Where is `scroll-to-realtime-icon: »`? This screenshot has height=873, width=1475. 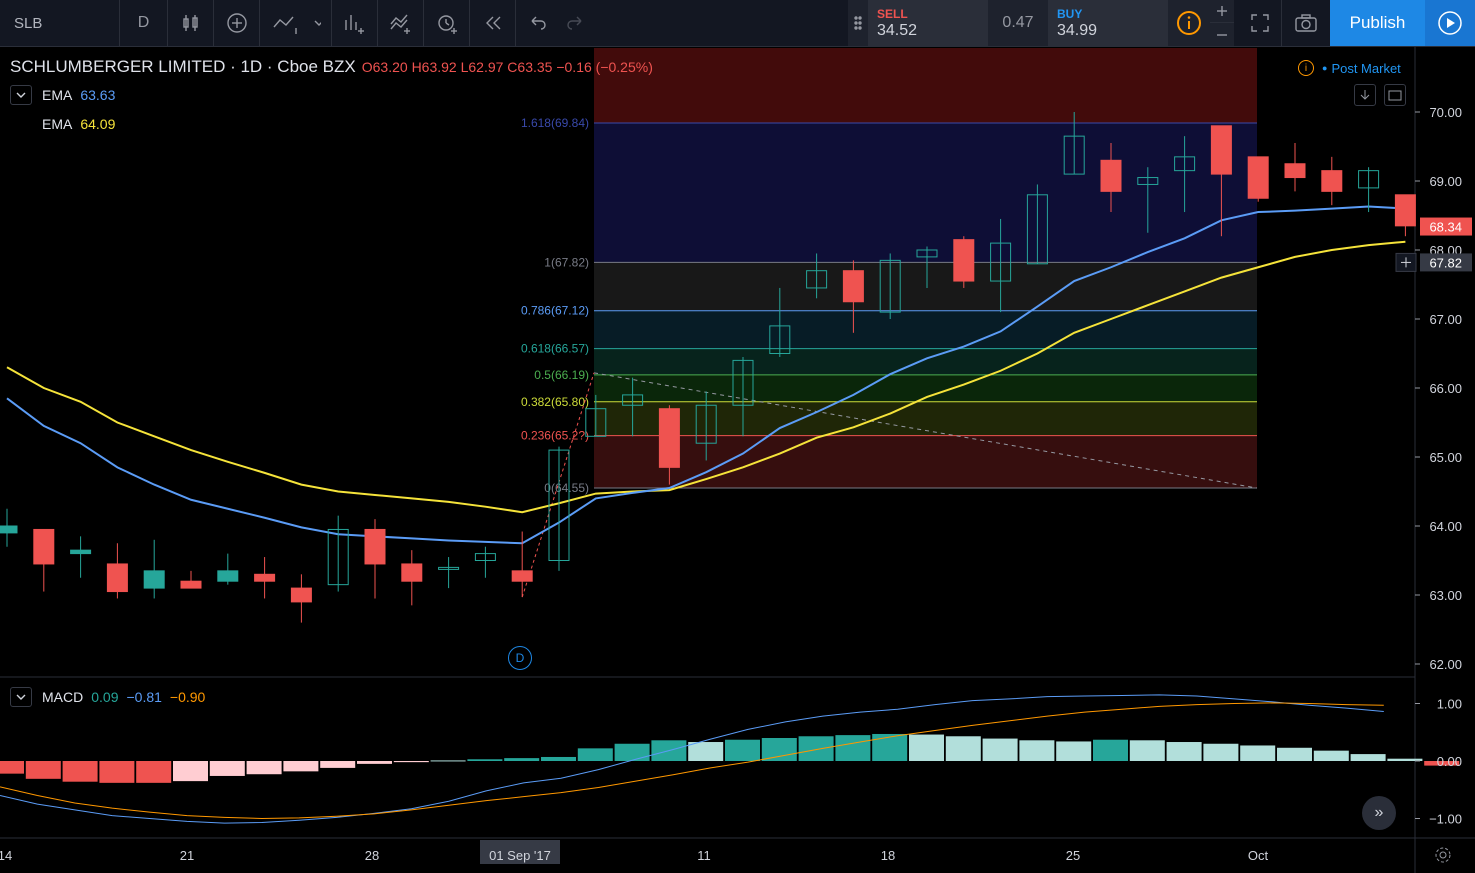
scroll-to-realtime-icon: » is located at coordinates (1379, 813).